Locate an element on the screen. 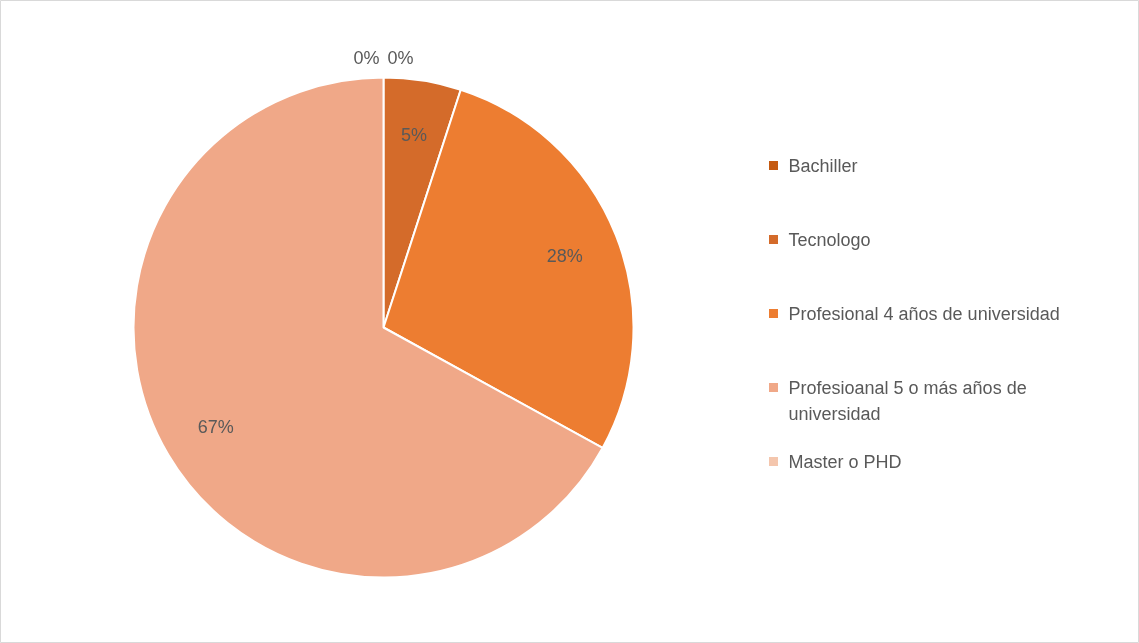 The width and height of the screenshot is (1139, 643). legend-label: Master o PHD is located at coordinates (845, 461).